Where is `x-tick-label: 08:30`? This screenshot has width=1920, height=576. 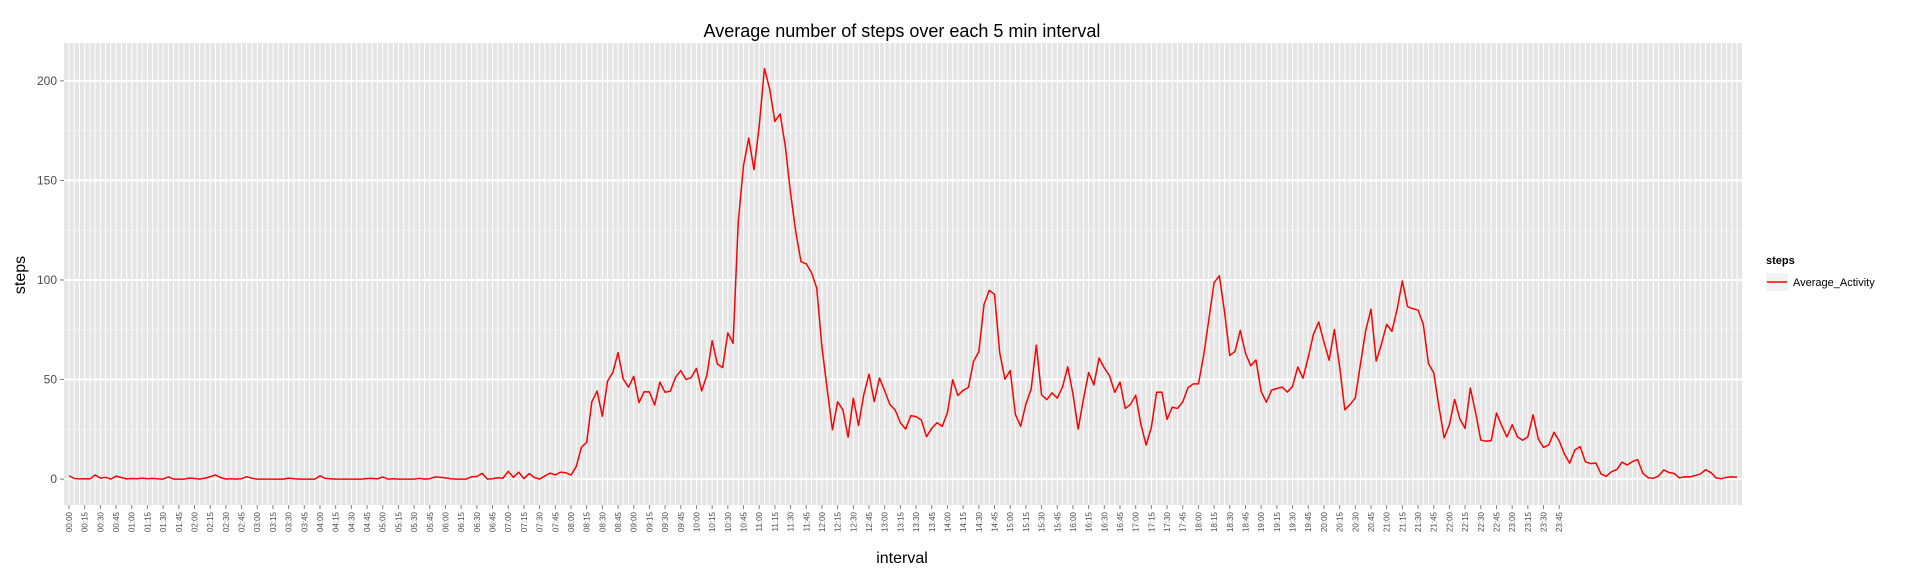 x-tick-label: 08:30 is located at coordinates (602, 521).